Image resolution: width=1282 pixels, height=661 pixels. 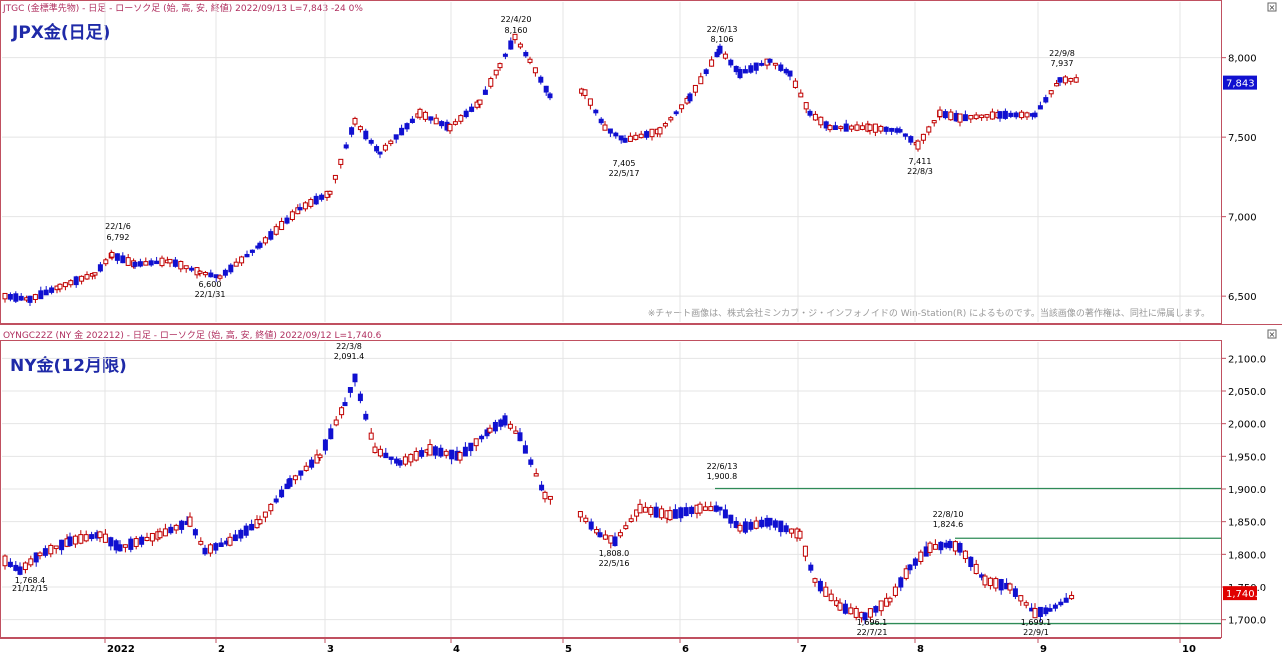 I want to click on annotation-label: 21/12/15, so click(x=30, y=588).